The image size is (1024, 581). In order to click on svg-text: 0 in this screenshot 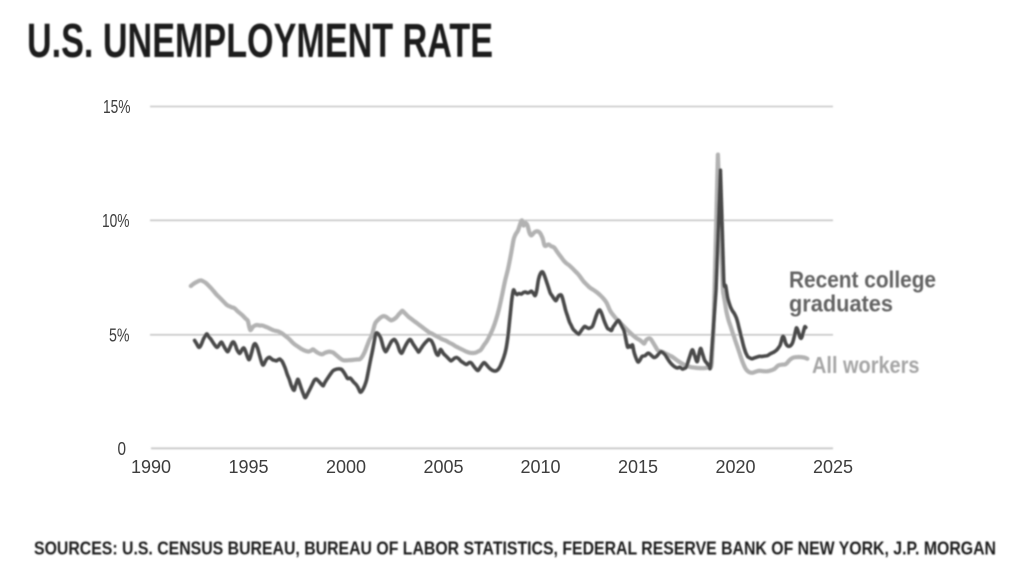, I will do `click(122, 449)`.